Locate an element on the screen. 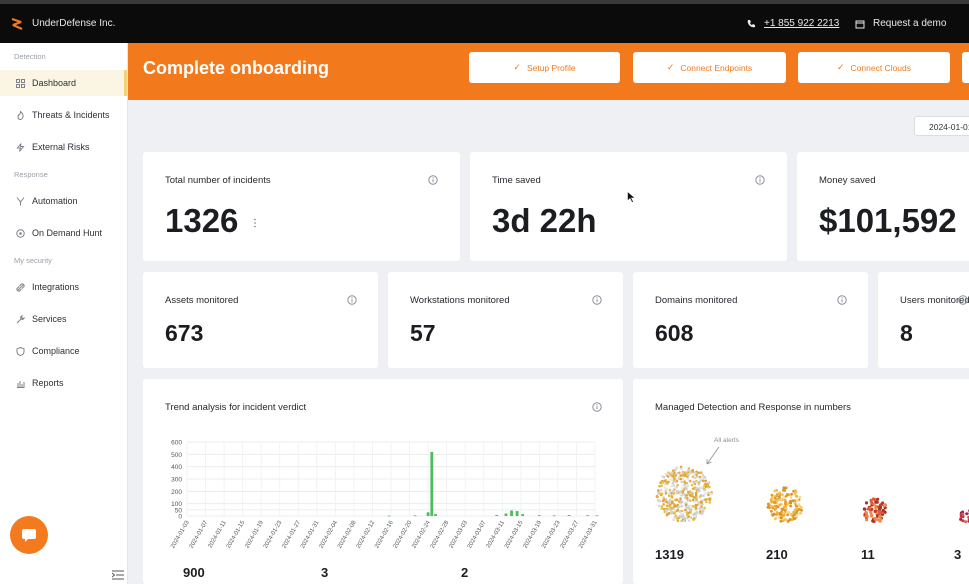  sidebar-item-threats: Threats & Incidents is located at coordinates (63, 115).